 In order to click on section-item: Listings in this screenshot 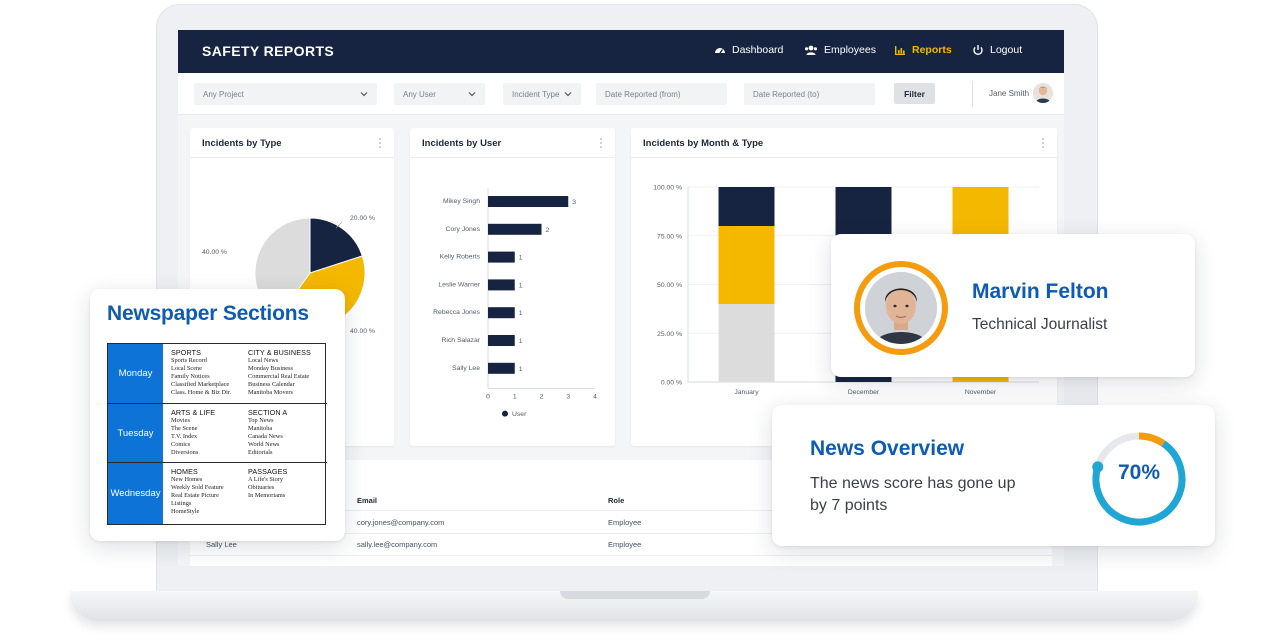, I will do `click(181, 503)`.